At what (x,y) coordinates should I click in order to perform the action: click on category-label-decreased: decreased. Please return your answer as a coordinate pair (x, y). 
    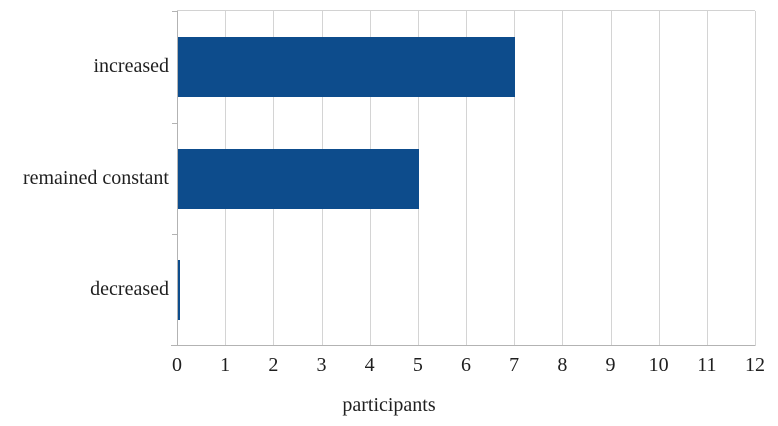
    Looking at the image, I should click on (129, 289).